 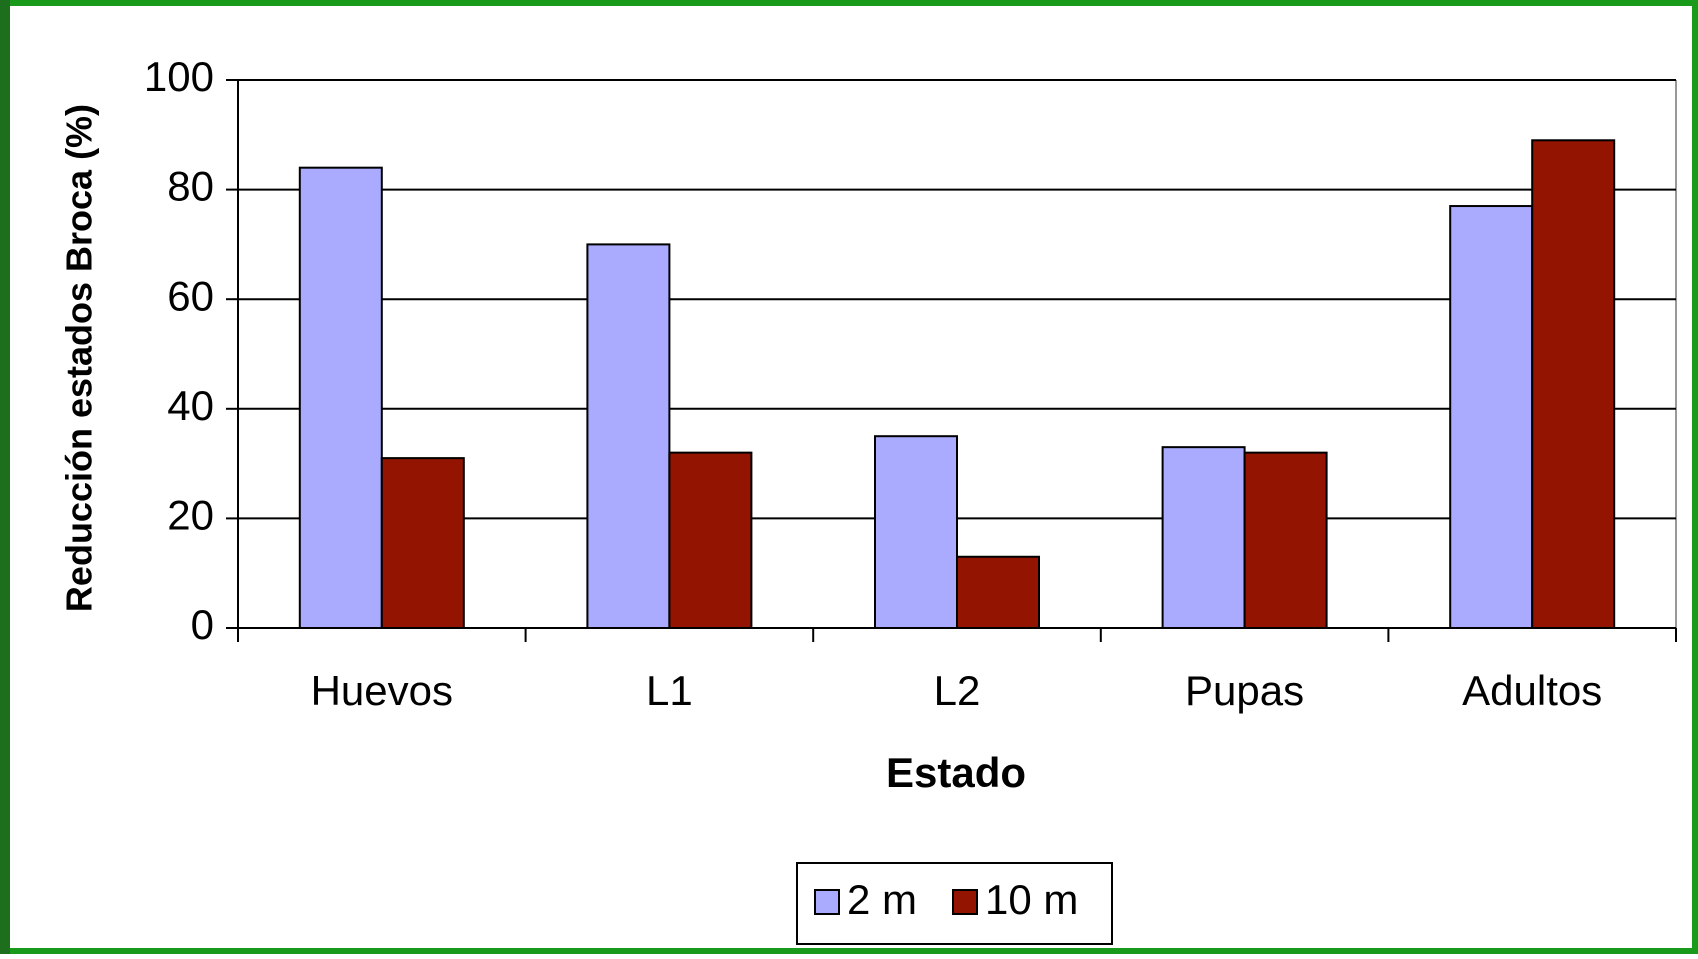 I want to click on x-tick-label: Pupas, so click(x=1244, y=690).